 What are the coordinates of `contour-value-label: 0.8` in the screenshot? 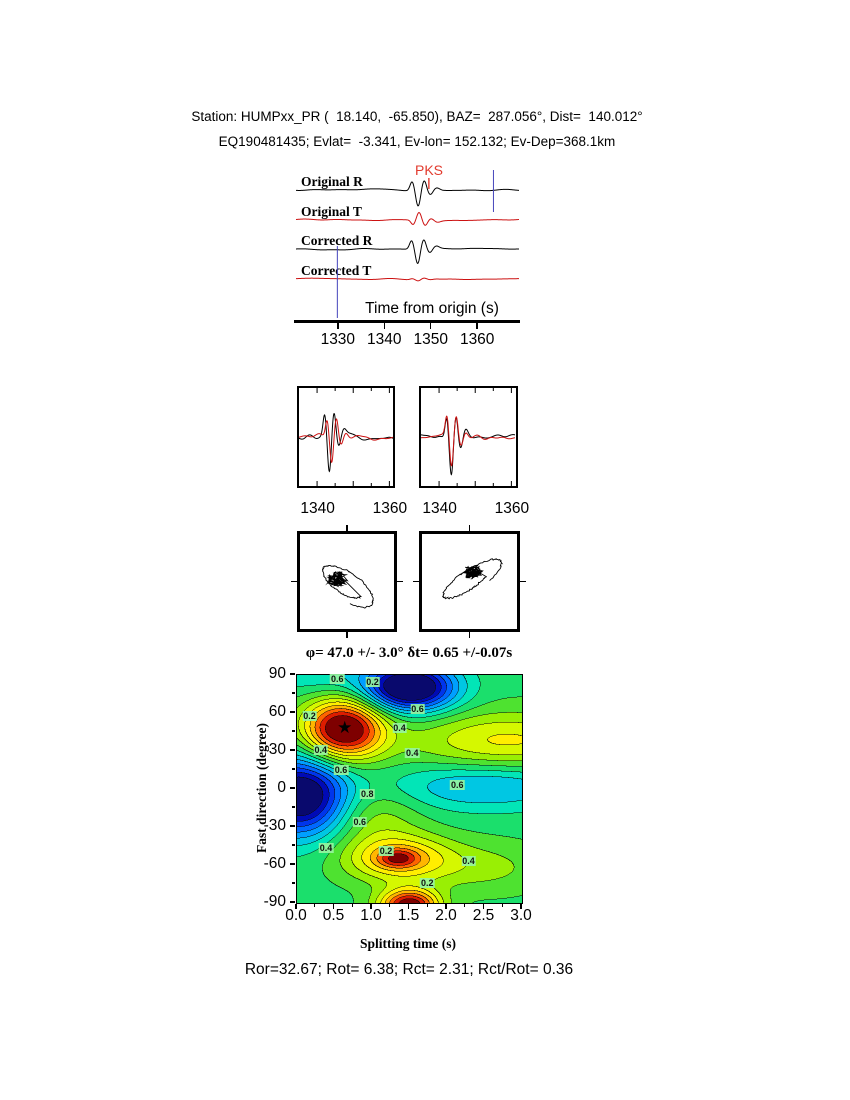 It's located at (367, 794).